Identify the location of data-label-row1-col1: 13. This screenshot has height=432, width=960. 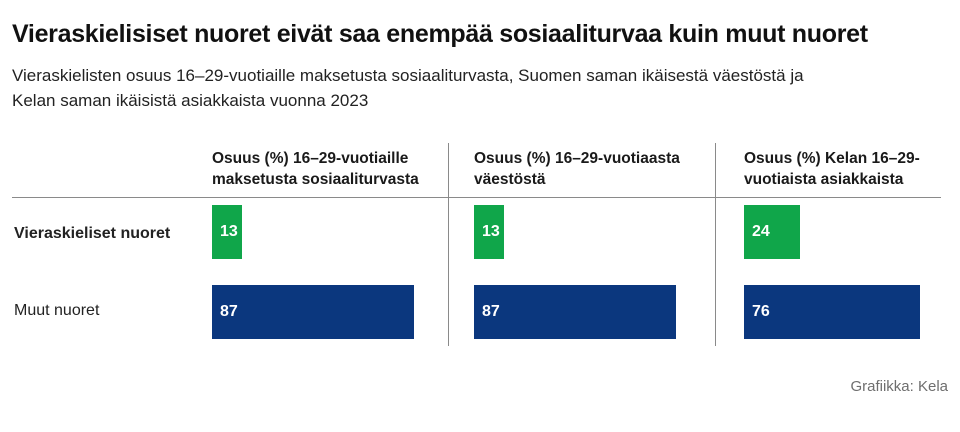
(229, 231).